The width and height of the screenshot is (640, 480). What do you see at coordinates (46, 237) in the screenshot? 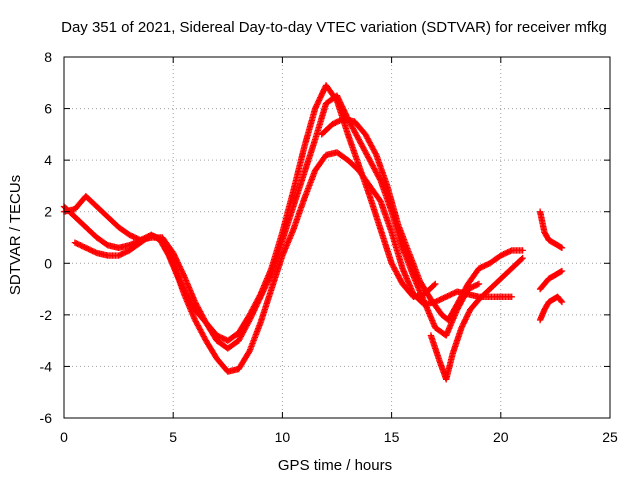
I see `y-tick-labels: -6 -4 -2 0 2 4 6 8` at bounding box center [46, 237].